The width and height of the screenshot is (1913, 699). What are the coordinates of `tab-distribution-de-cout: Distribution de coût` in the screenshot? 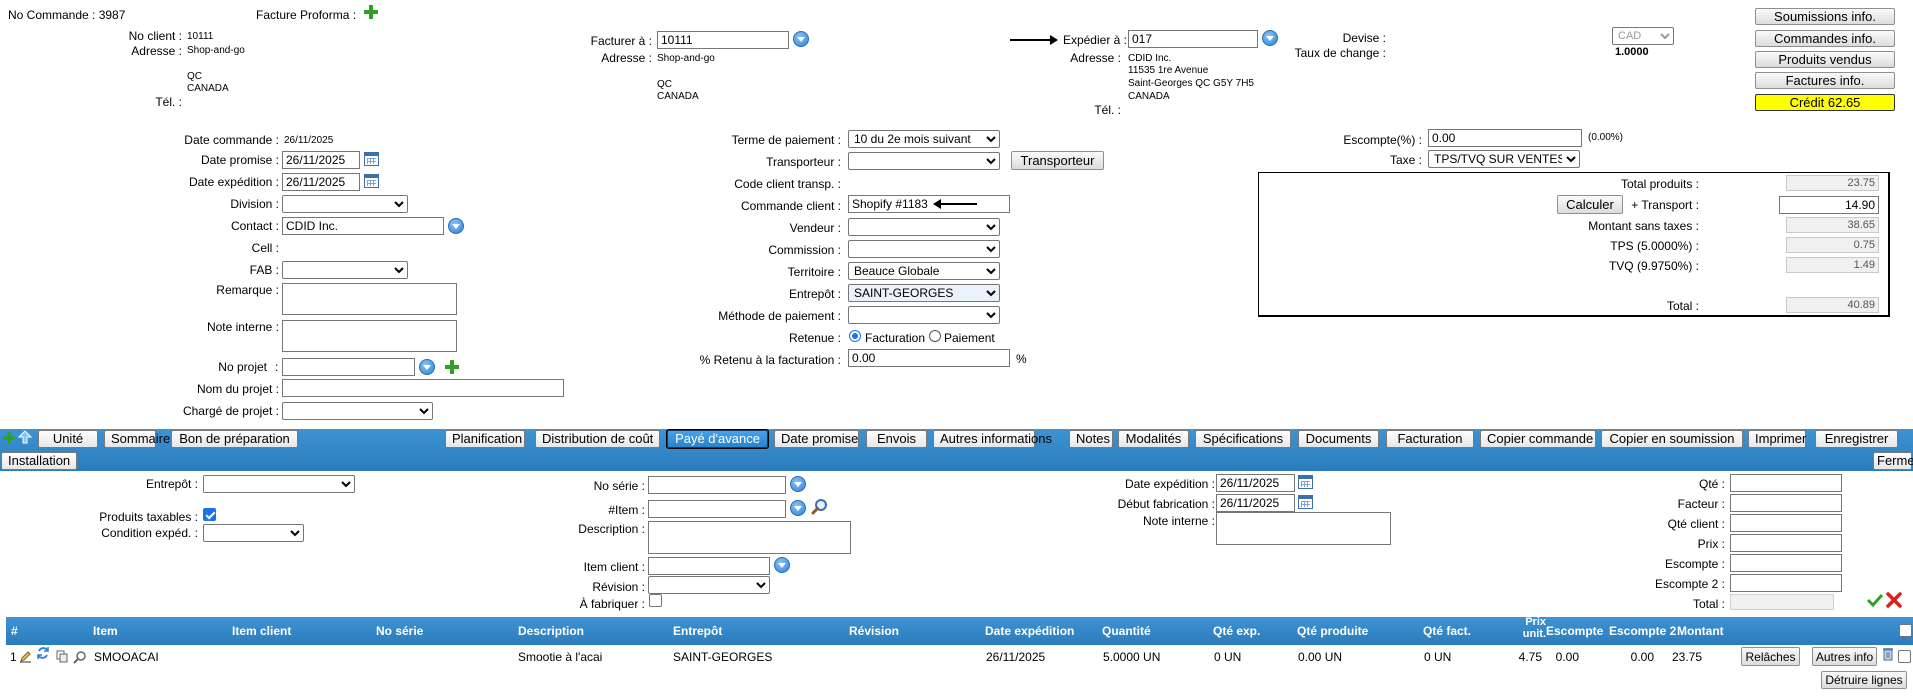 It's located at (597, 439).